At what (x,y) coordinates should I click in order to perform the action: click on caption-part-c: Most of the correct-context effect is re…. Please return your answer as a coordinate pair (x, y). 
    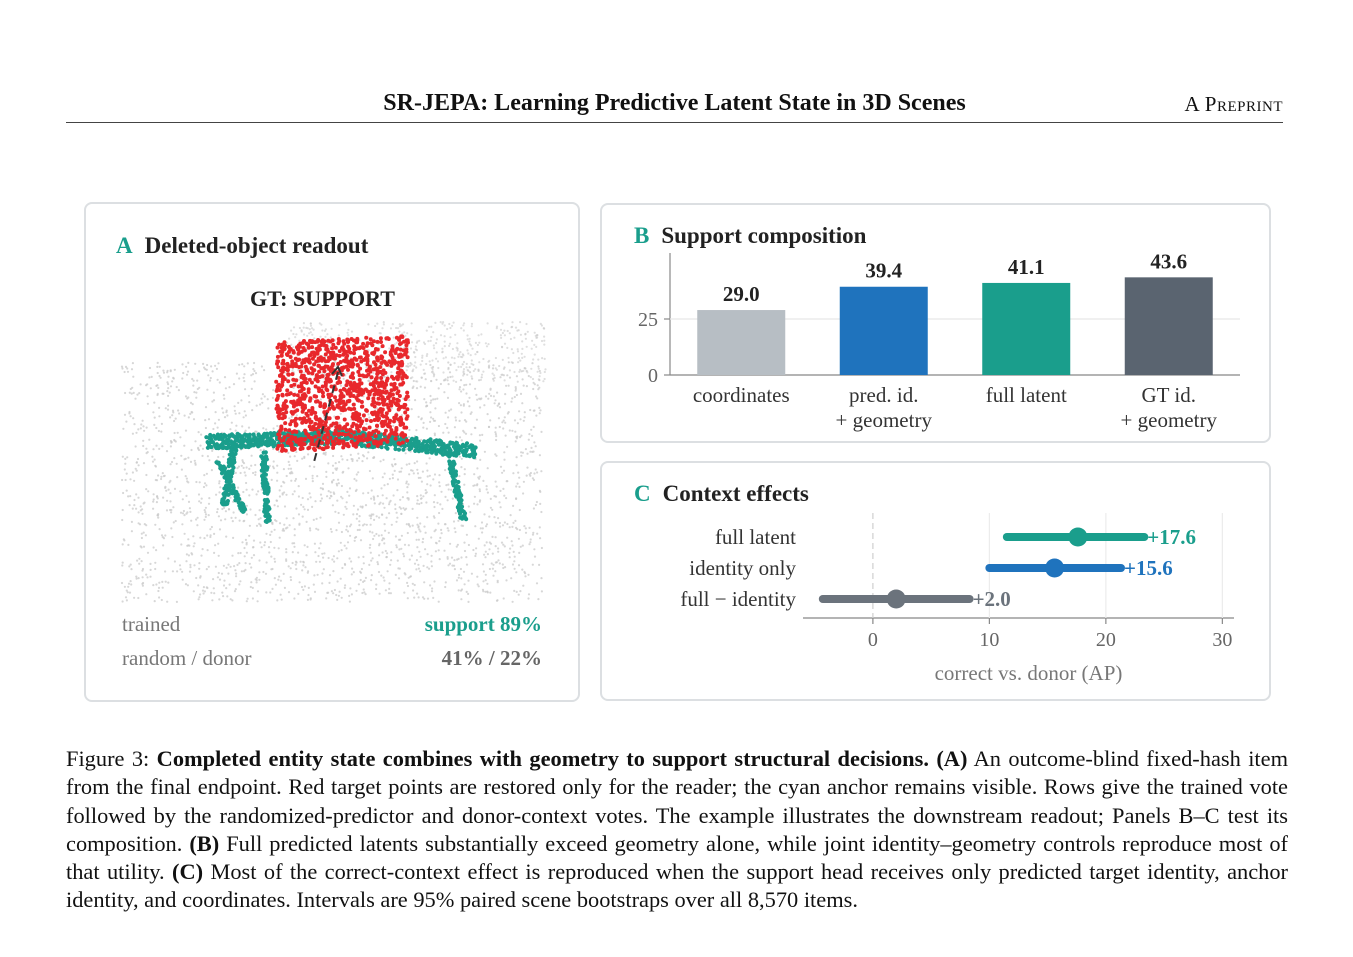
    Looking at the image, I should click on (677, 886).